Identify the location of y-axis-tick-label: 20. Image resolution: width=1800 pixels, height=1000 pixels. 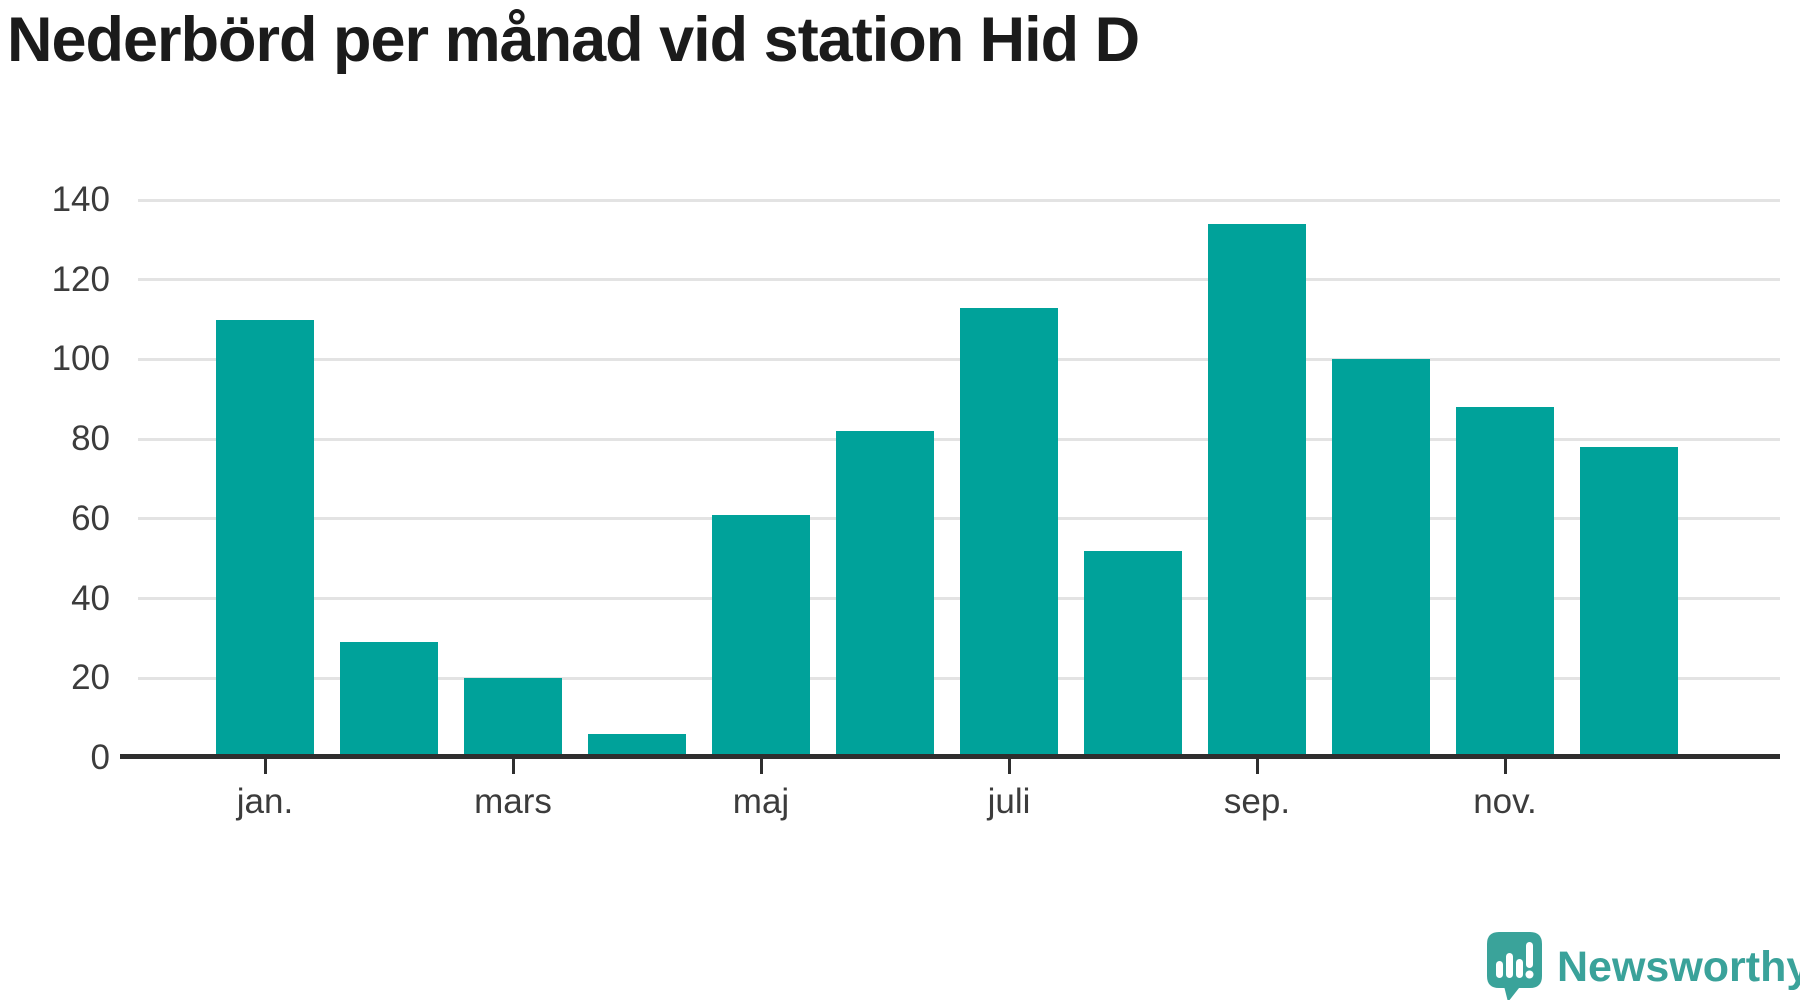
(90, 678).